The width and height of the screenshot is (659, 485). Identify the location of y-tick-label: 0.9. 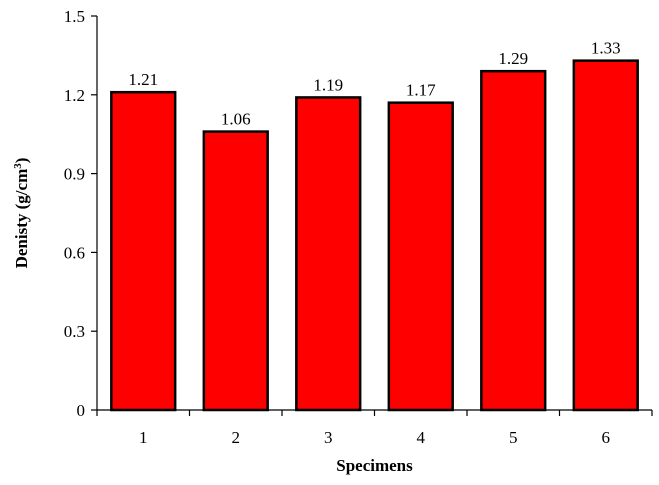
(74, 174).